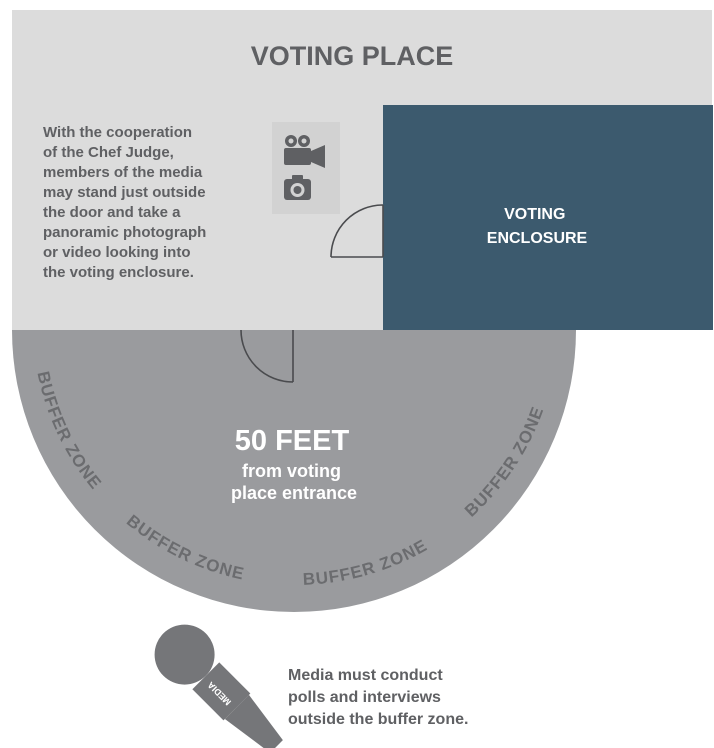 The height and width of the screenshot is (748, 714). I want to click on caption-line: place entrance, so click(294, 493).